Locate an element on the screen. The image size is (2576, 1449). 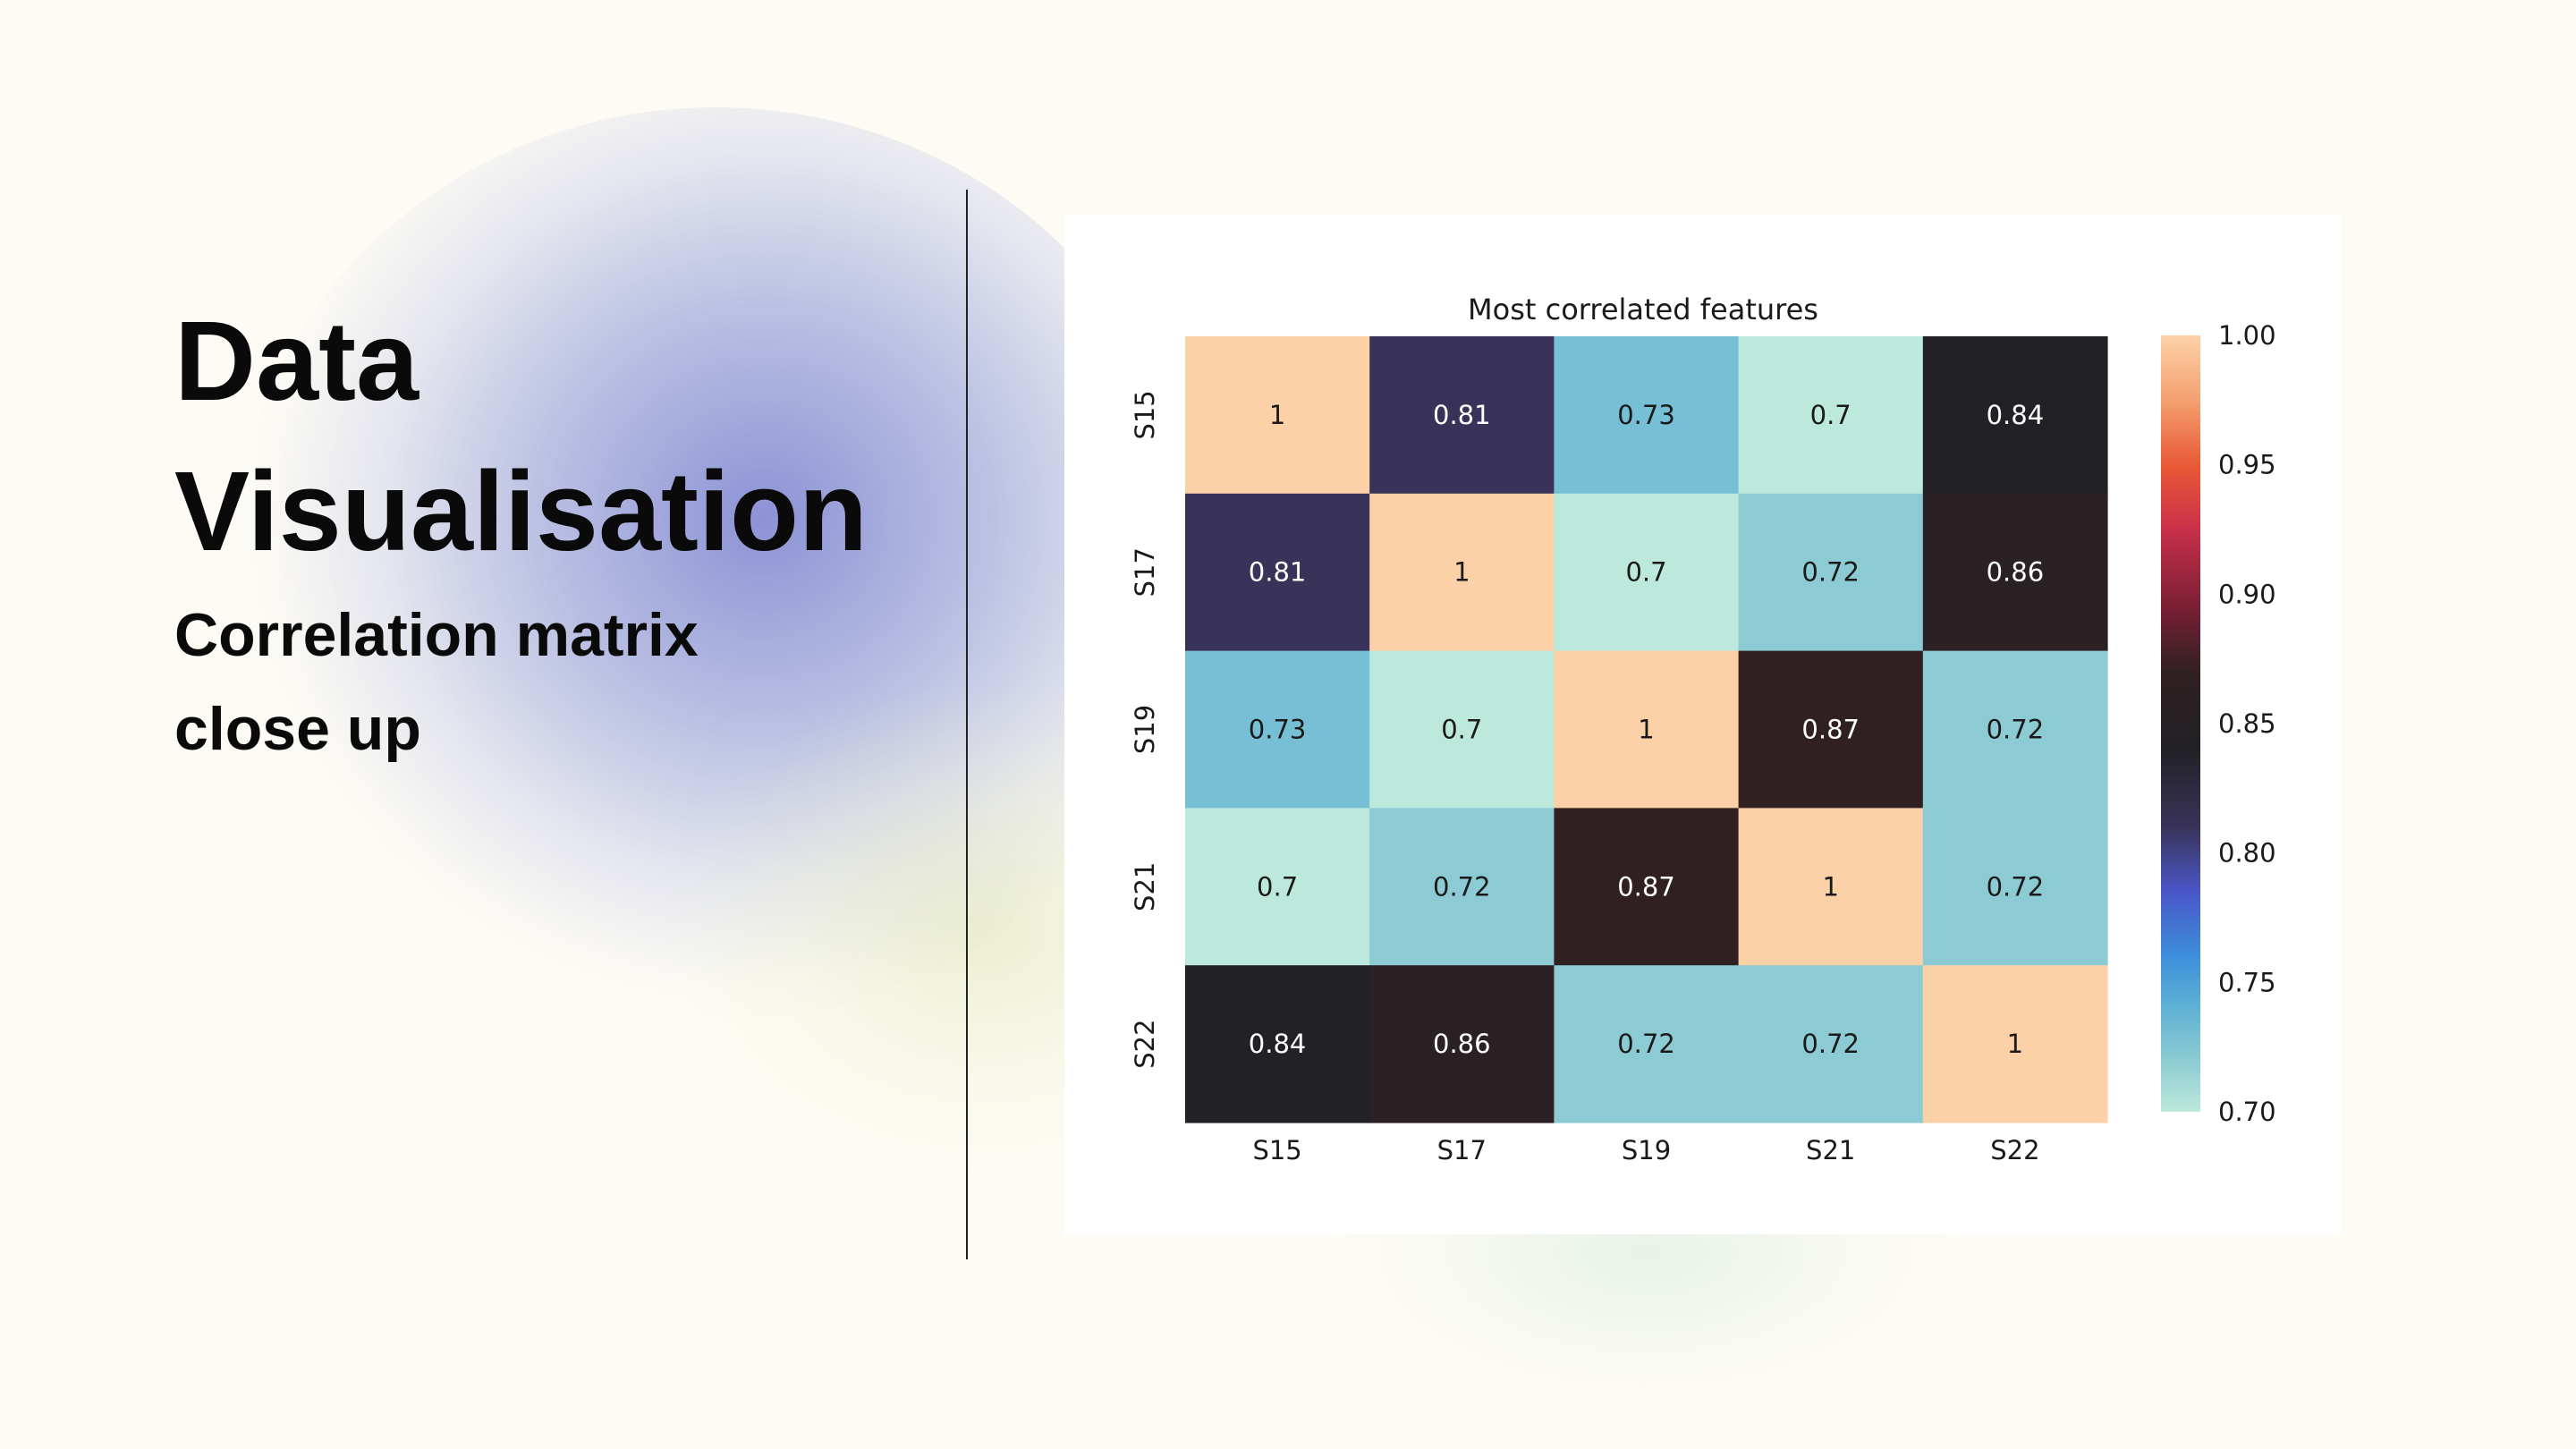
y-tick-label: S19 is located at coordinates (1145, 729).